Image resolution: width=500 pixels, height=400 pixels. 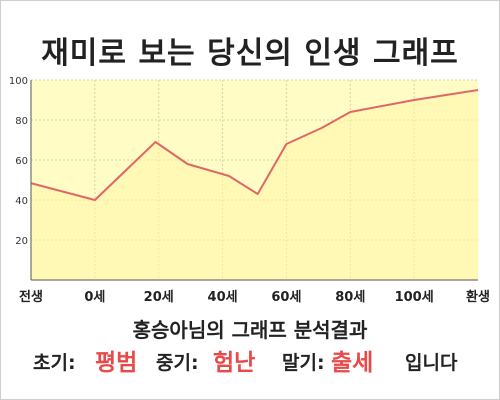 I want to click on y-tick-label: 100, so click(x=18, y=81).